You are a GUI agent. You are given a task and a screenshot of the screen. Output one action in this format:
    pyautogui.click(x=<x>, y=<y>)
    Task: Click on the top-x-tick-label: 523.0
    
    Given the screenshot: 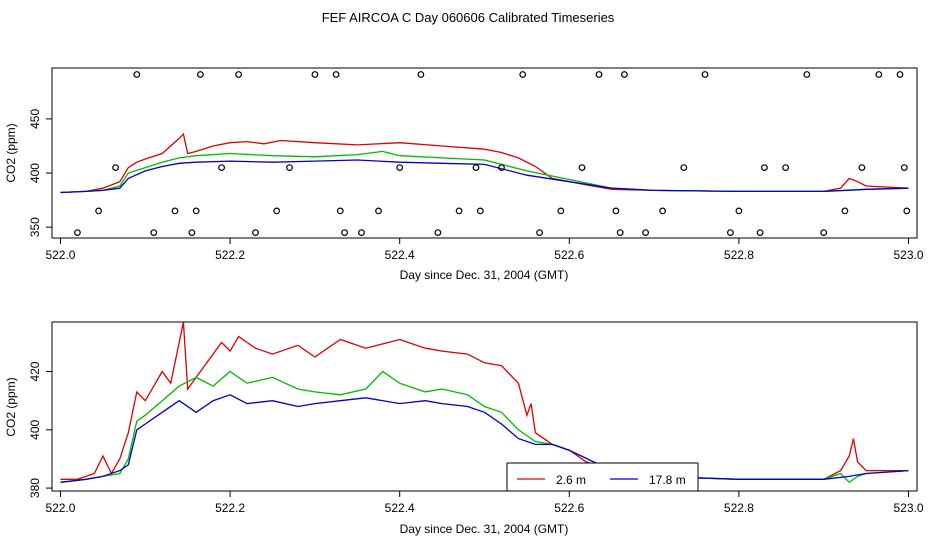 What is the action you would take?
    pyautogui.click(x=909, y=255)
    